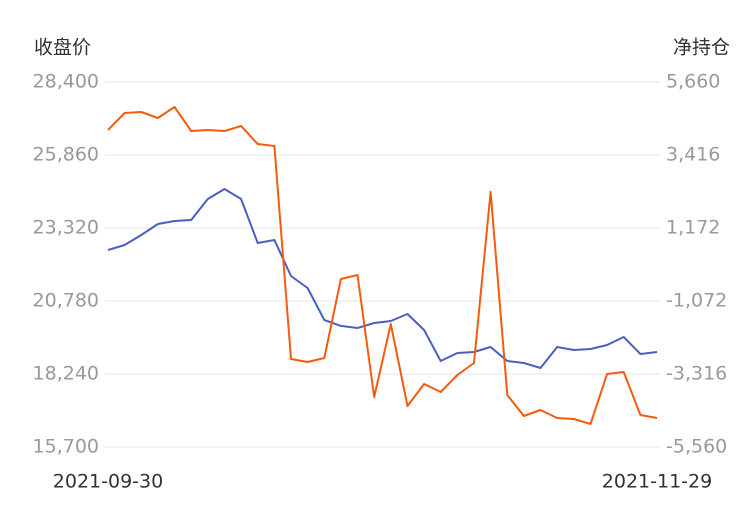 This screenshot has height=510, width=750. Describe the element at coordinates (693, 82) in the screenshot. I see `y2-tick-label: 5,660` at that location.